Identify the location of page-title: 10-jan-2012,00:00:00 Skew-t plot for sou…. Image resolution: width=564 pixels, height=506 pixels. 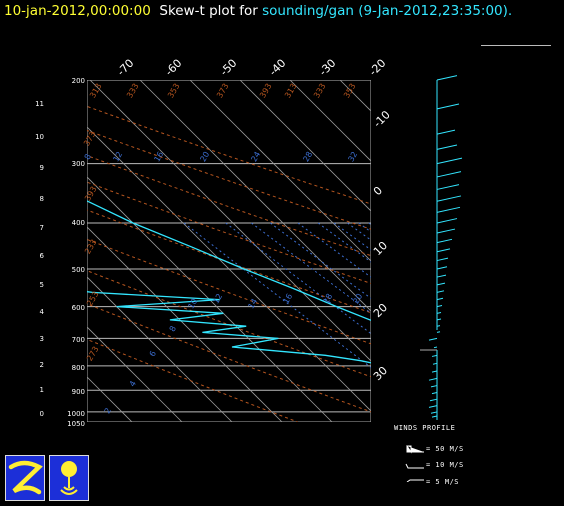
(258, 11).